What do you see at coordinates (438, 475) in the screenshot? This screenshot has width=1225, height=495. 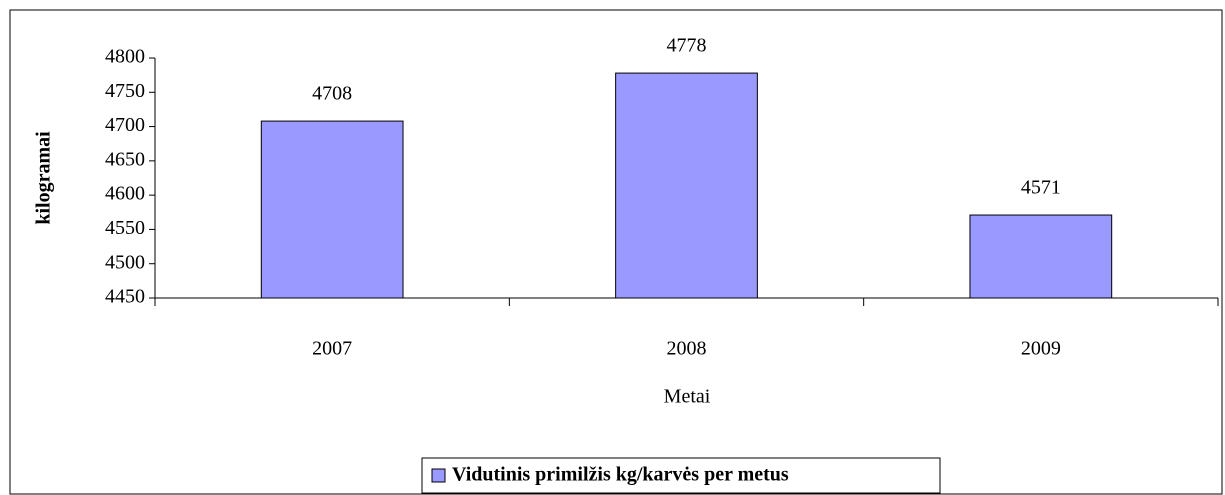 I see `legend-swatch` at bounding box center [438, 475].